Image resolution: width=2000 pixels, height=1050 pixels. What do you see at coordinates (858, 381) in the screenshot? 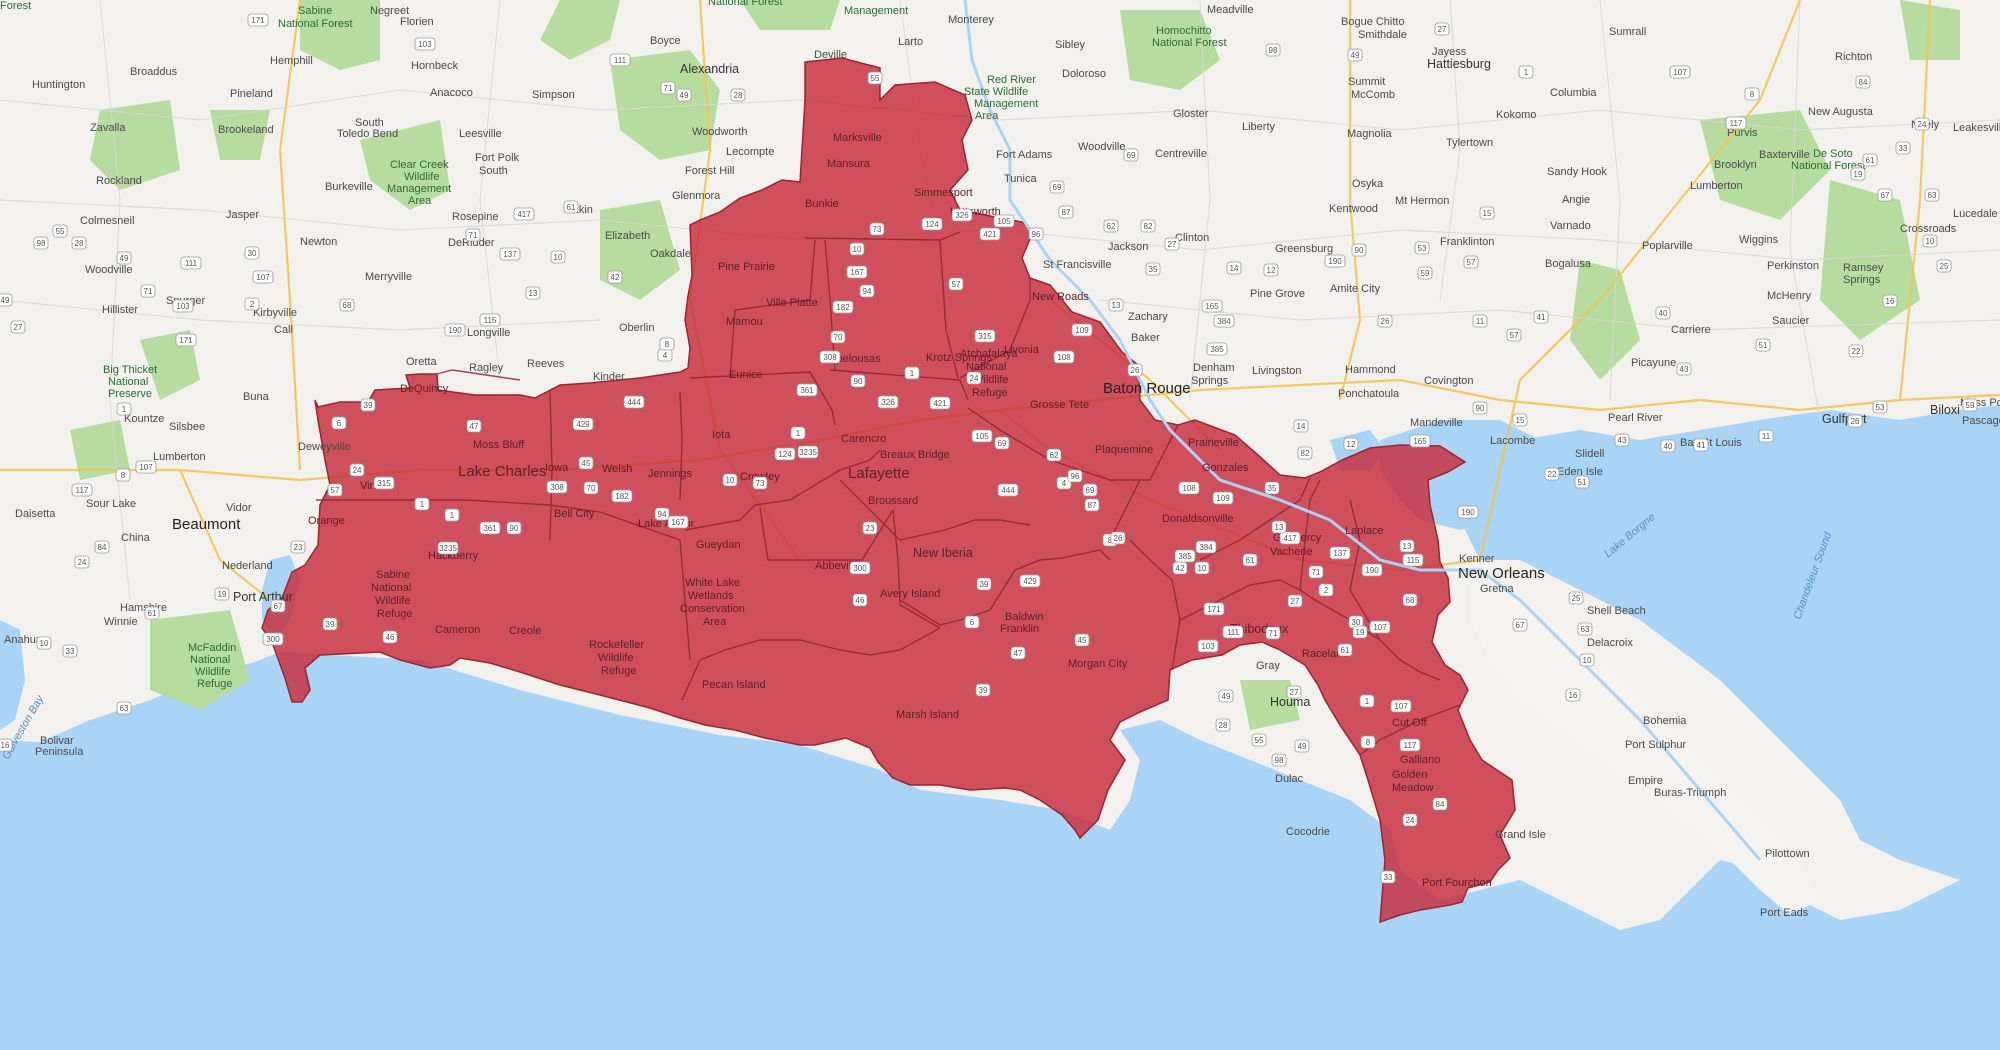
I see `route-shield-number: 90` at bounding box center [858, 381].